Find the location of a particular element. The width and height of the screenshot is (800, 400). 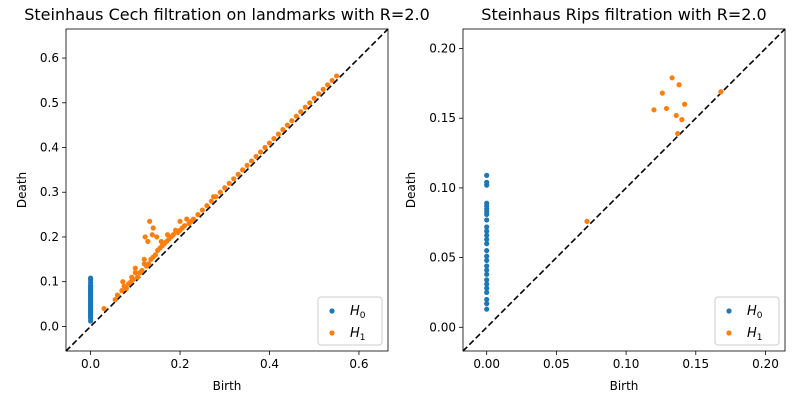

cech-y-tick-label: 0.4 is located at coordinates (49, 148).